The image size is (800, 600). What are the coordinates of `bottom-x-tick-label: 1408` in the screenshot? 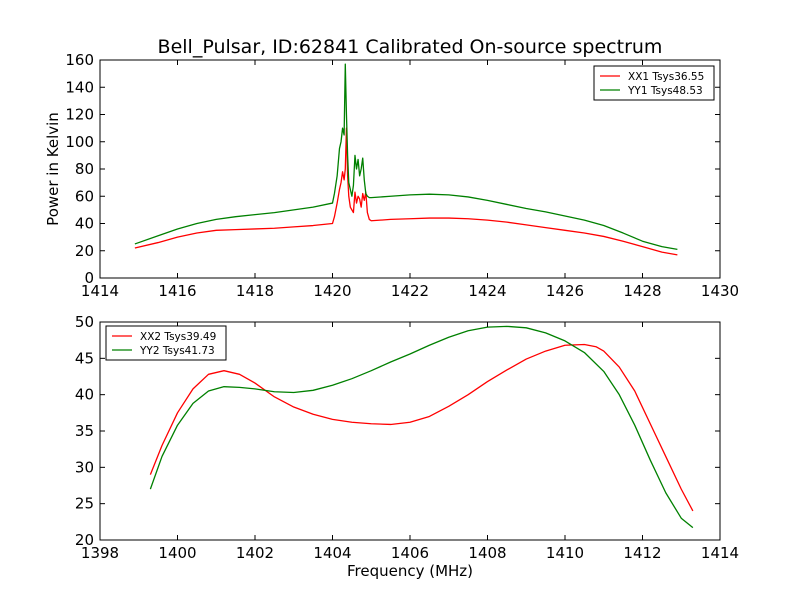 It's located at (487, 553).